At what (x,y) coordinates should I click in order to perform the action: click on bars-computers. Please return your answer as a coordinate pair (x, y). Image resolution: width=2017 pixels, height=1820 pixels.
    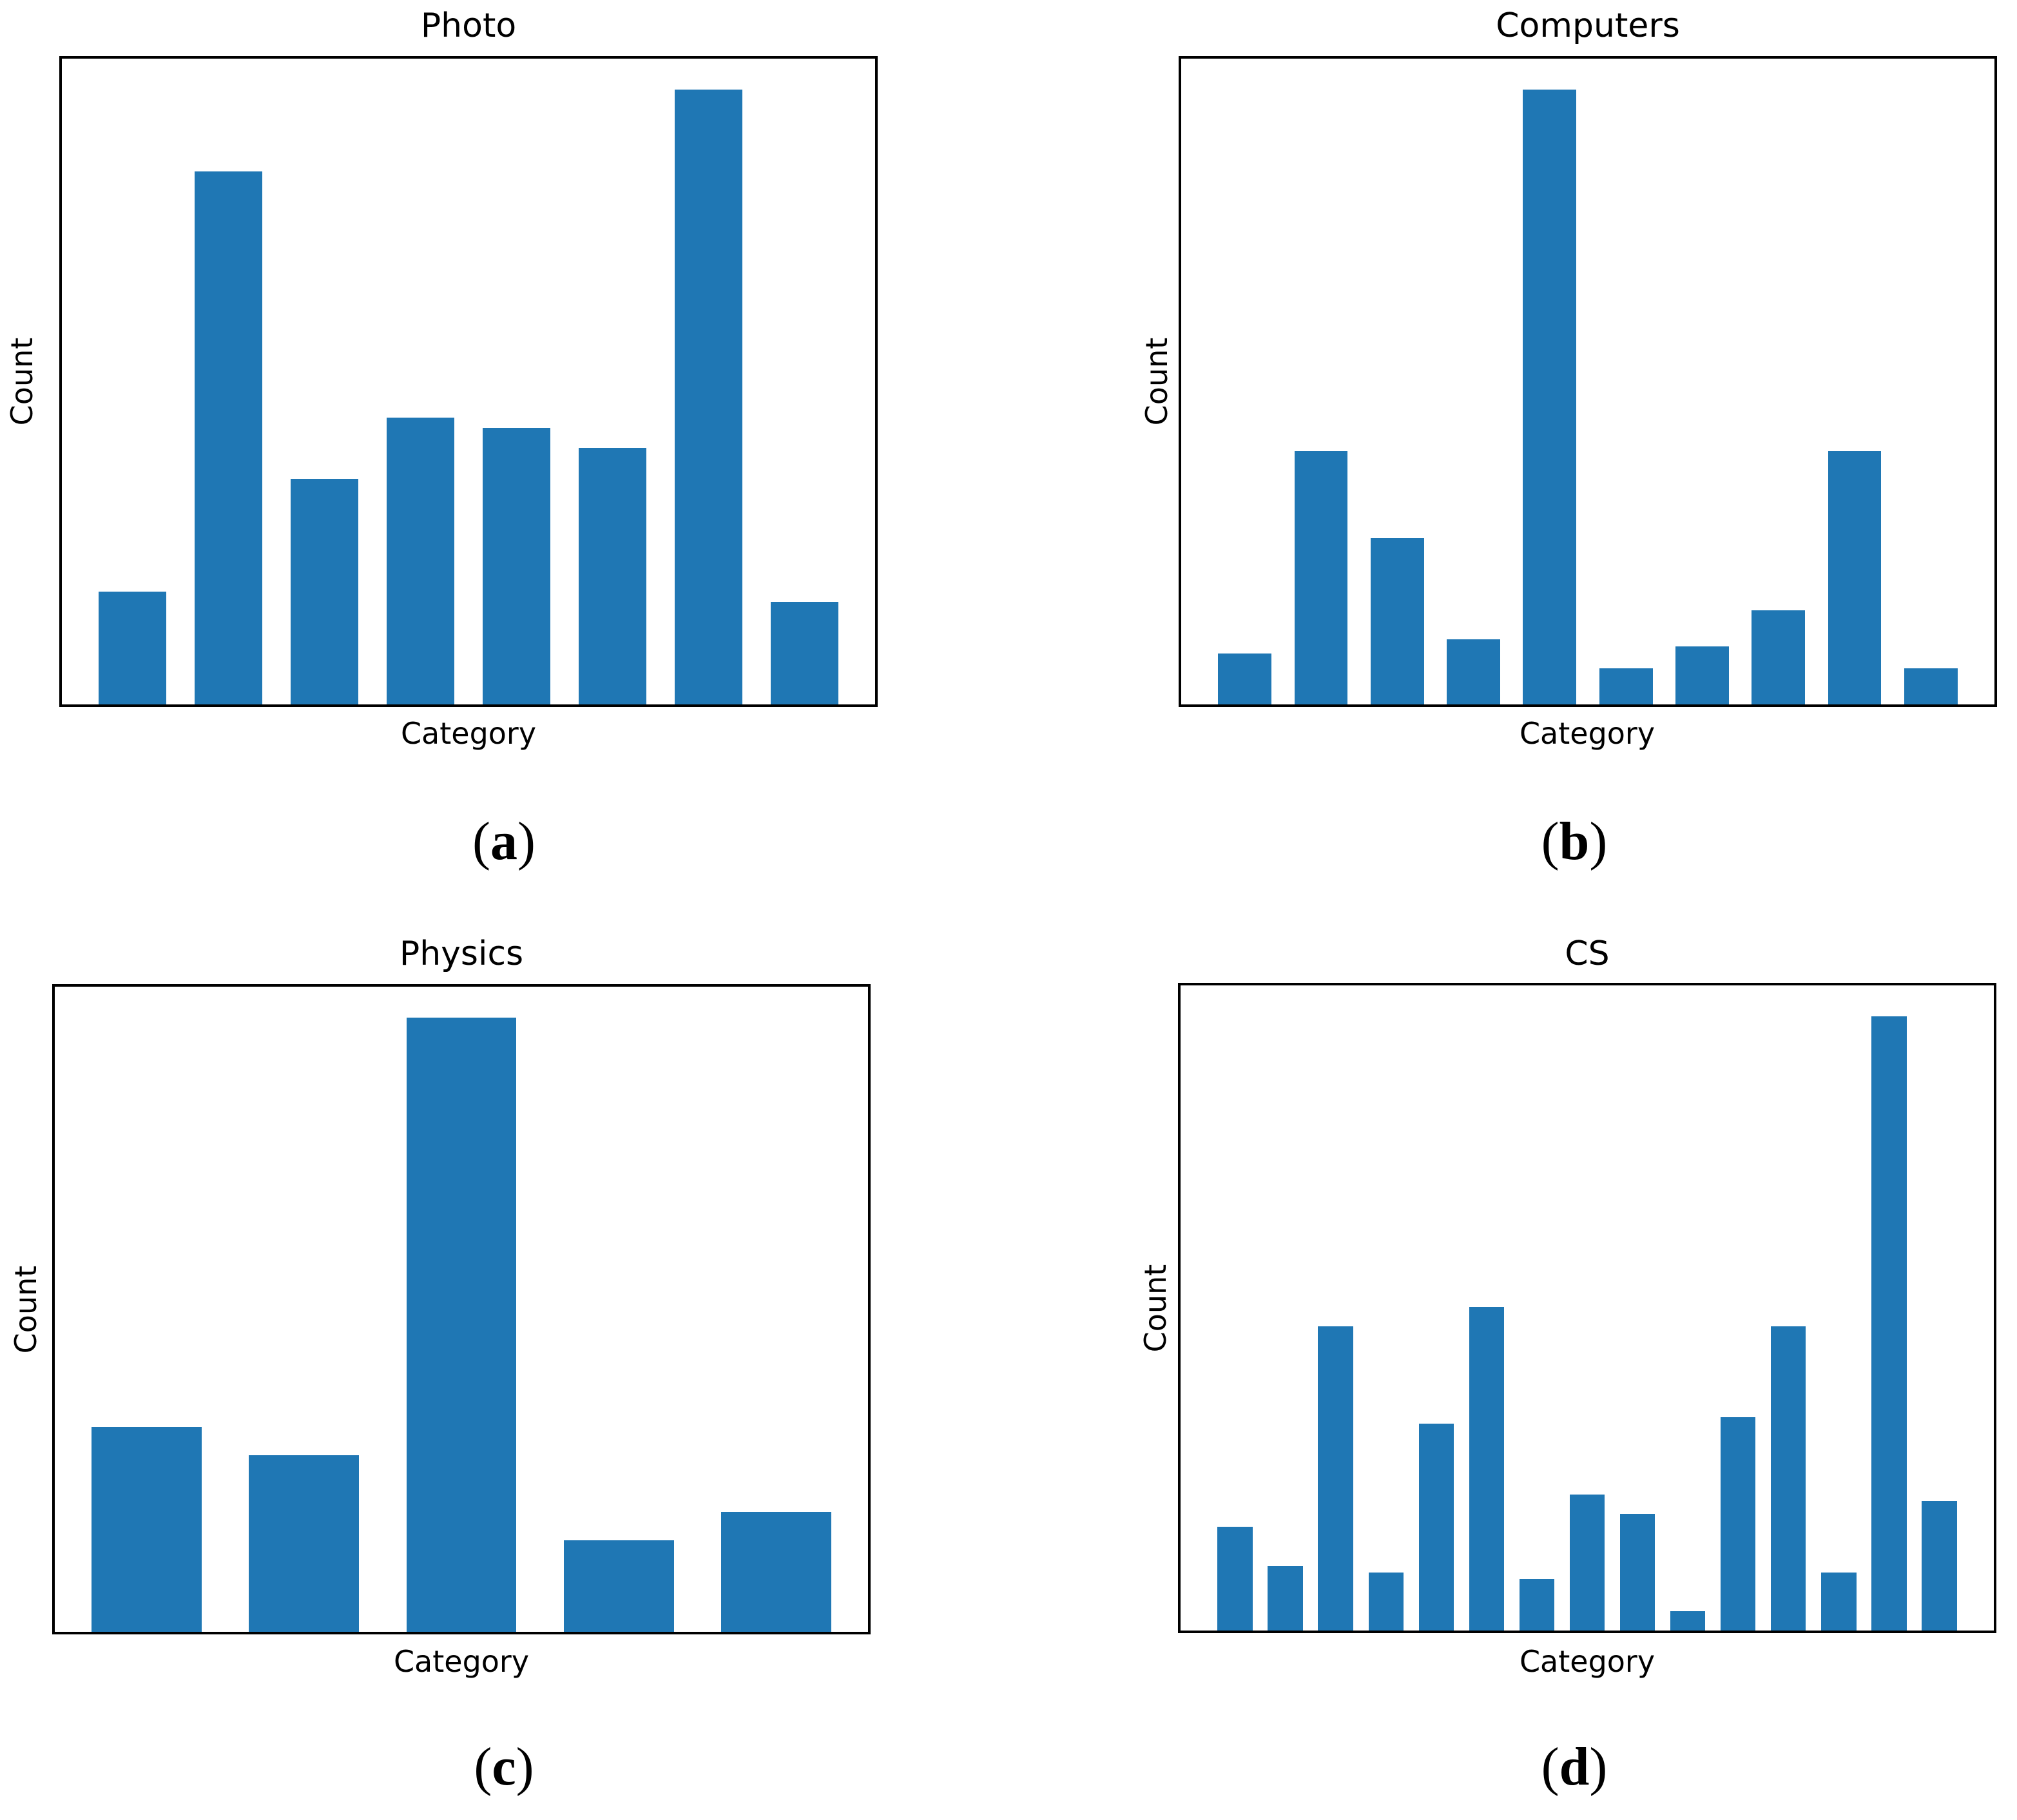
    Looking at the image, I should click on (1587, 381).